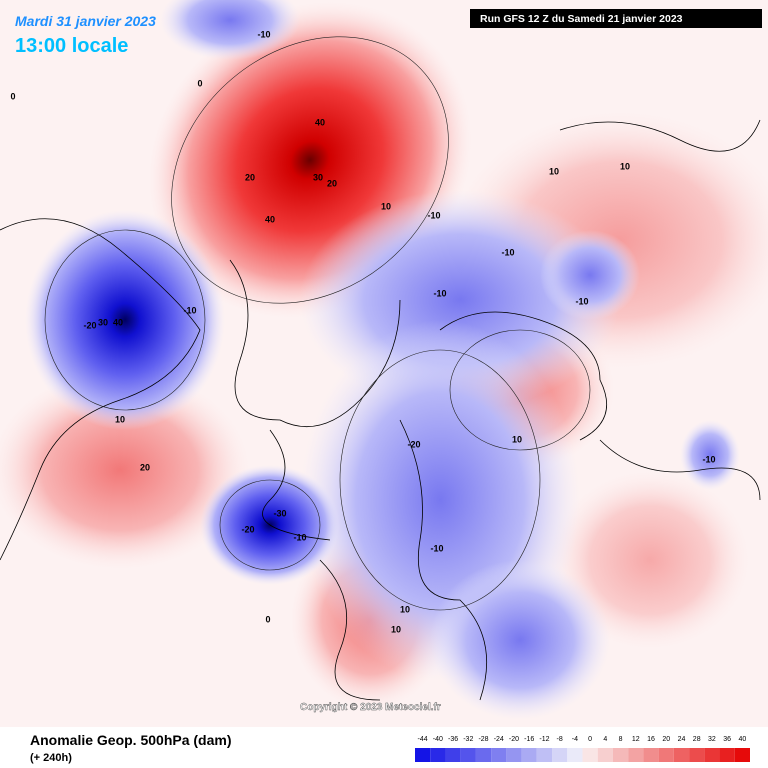 This screenshot has width=768, height=768. What do you see at coordinates (51, 758) in the screenshot?
I see `footer-lead: (+ 240h)` at bounding box center [51, 758].